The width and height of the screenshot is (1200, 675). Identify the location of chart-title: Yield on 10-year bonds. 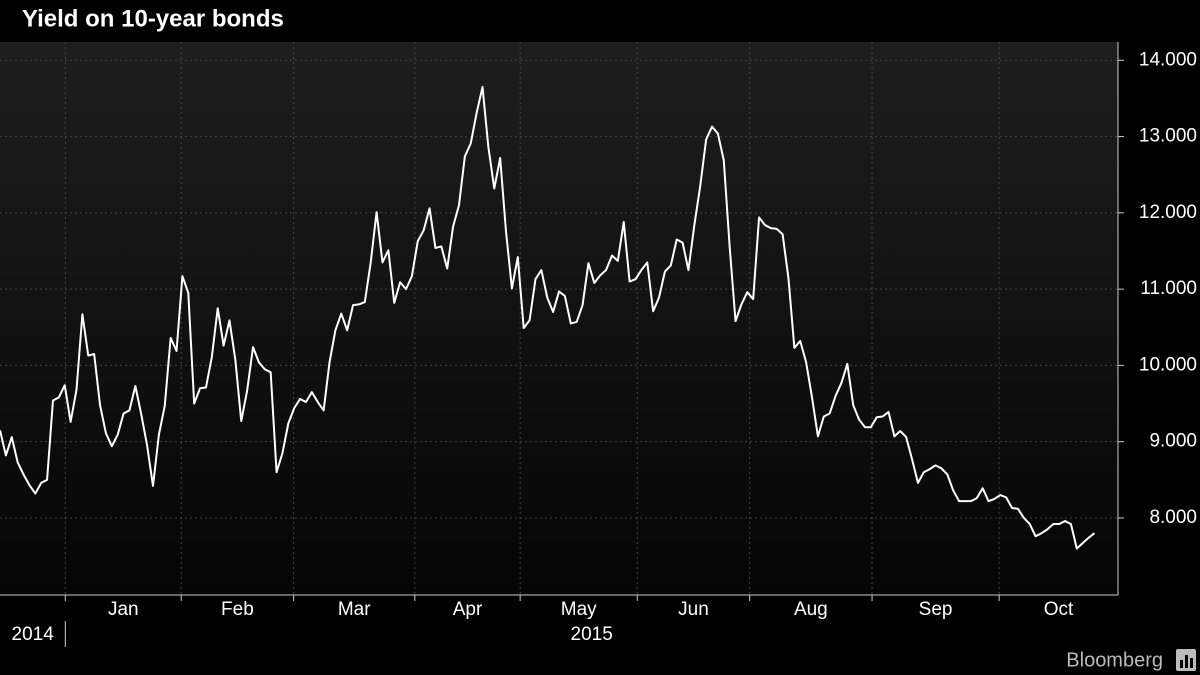
(153, 18).